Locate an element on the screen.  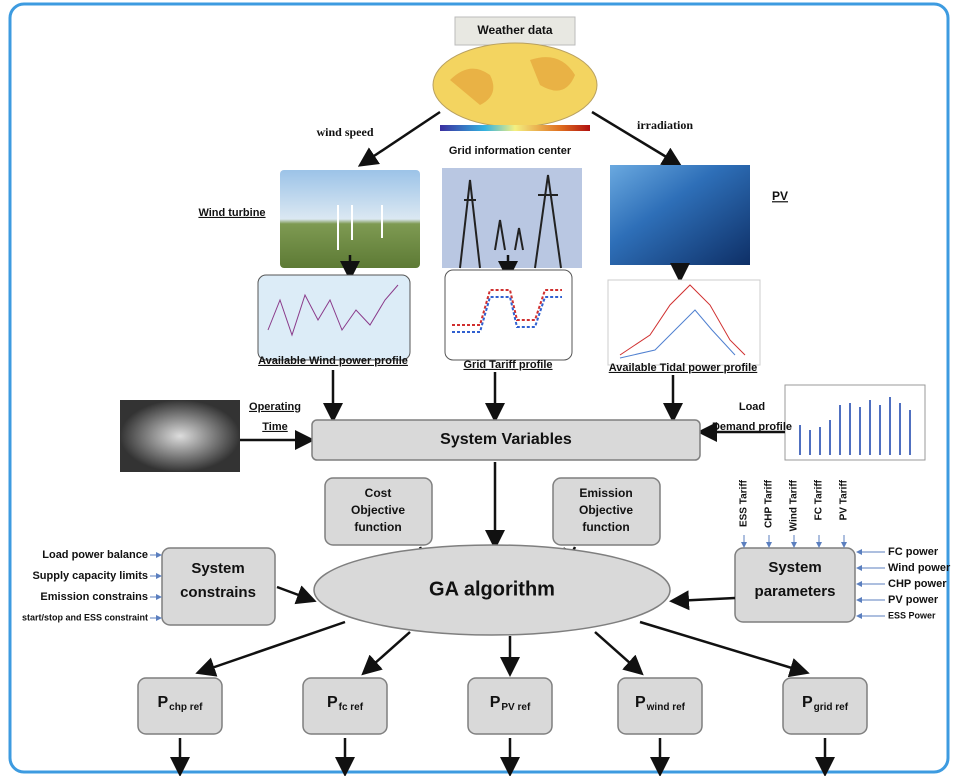
output-sub: fc ref is located at coordinates (351, 707).